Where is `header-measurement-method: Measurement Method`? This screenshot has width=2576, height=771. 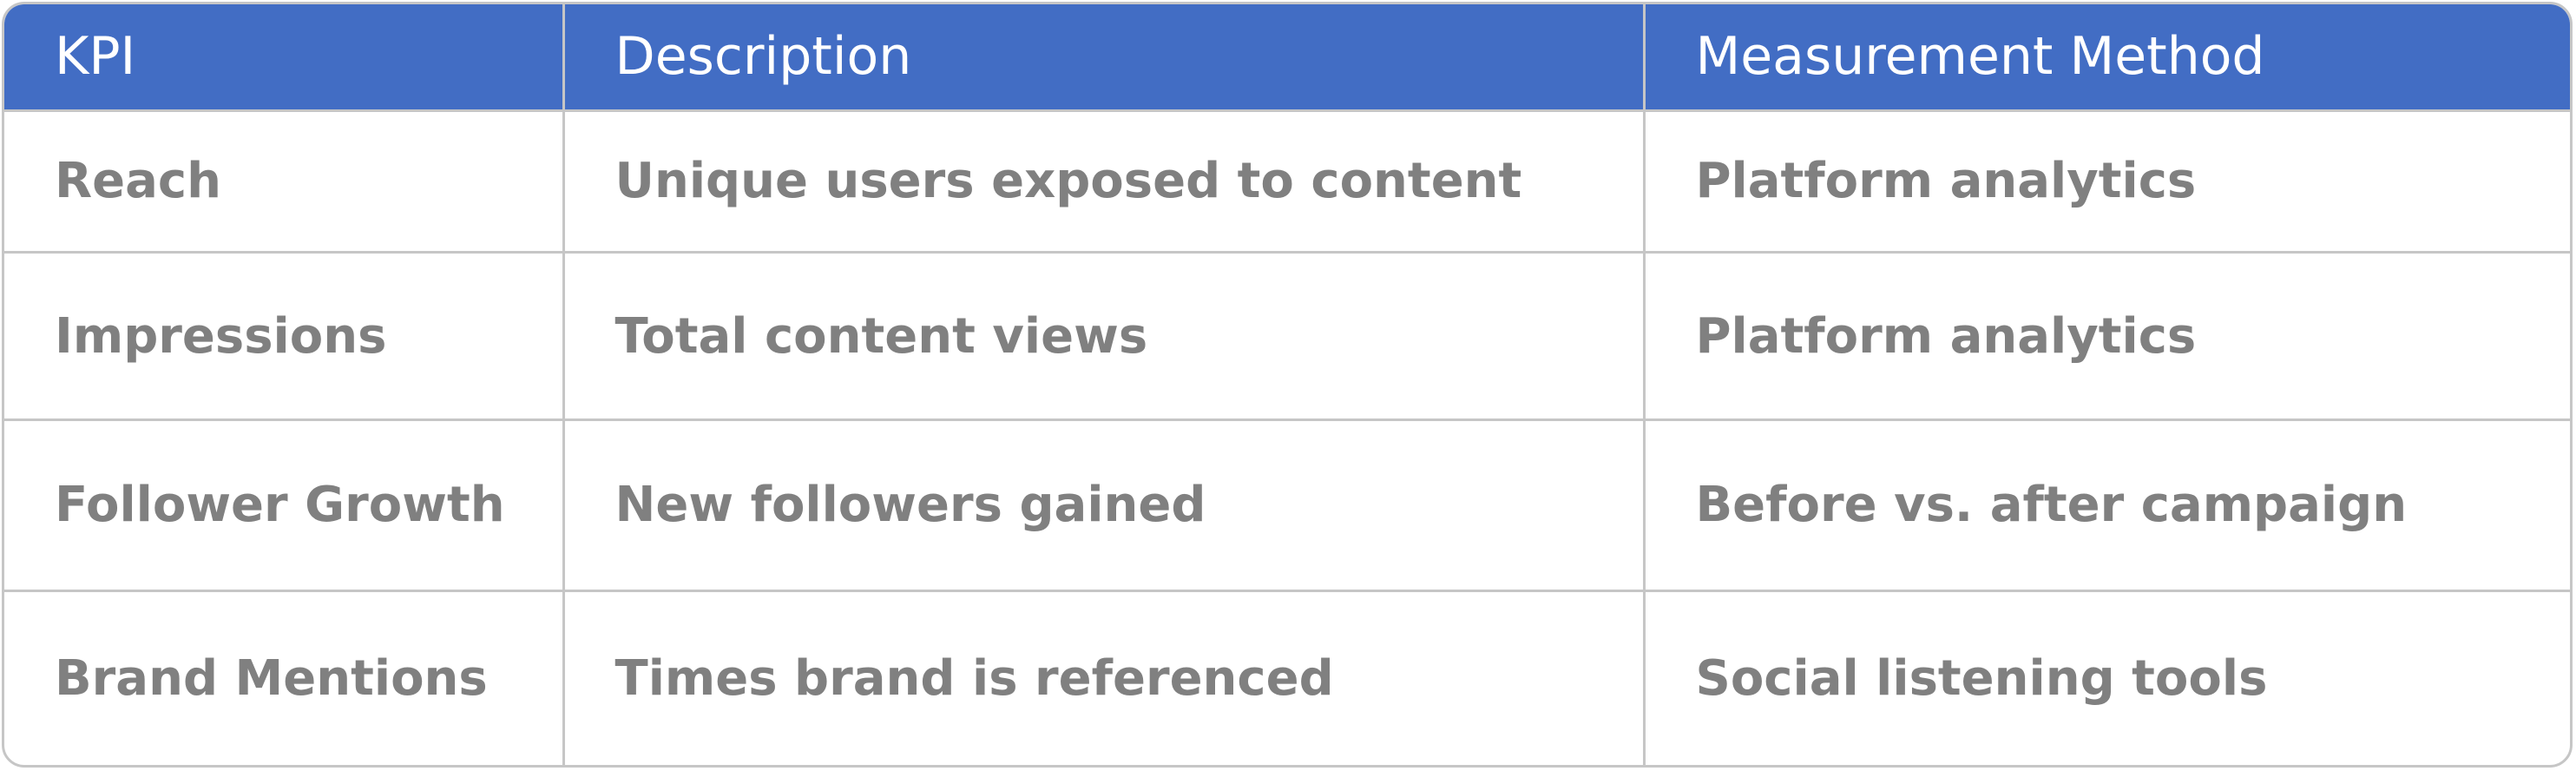 header-measurement-method: Measurement Method is located at coordinates (1980, 57).